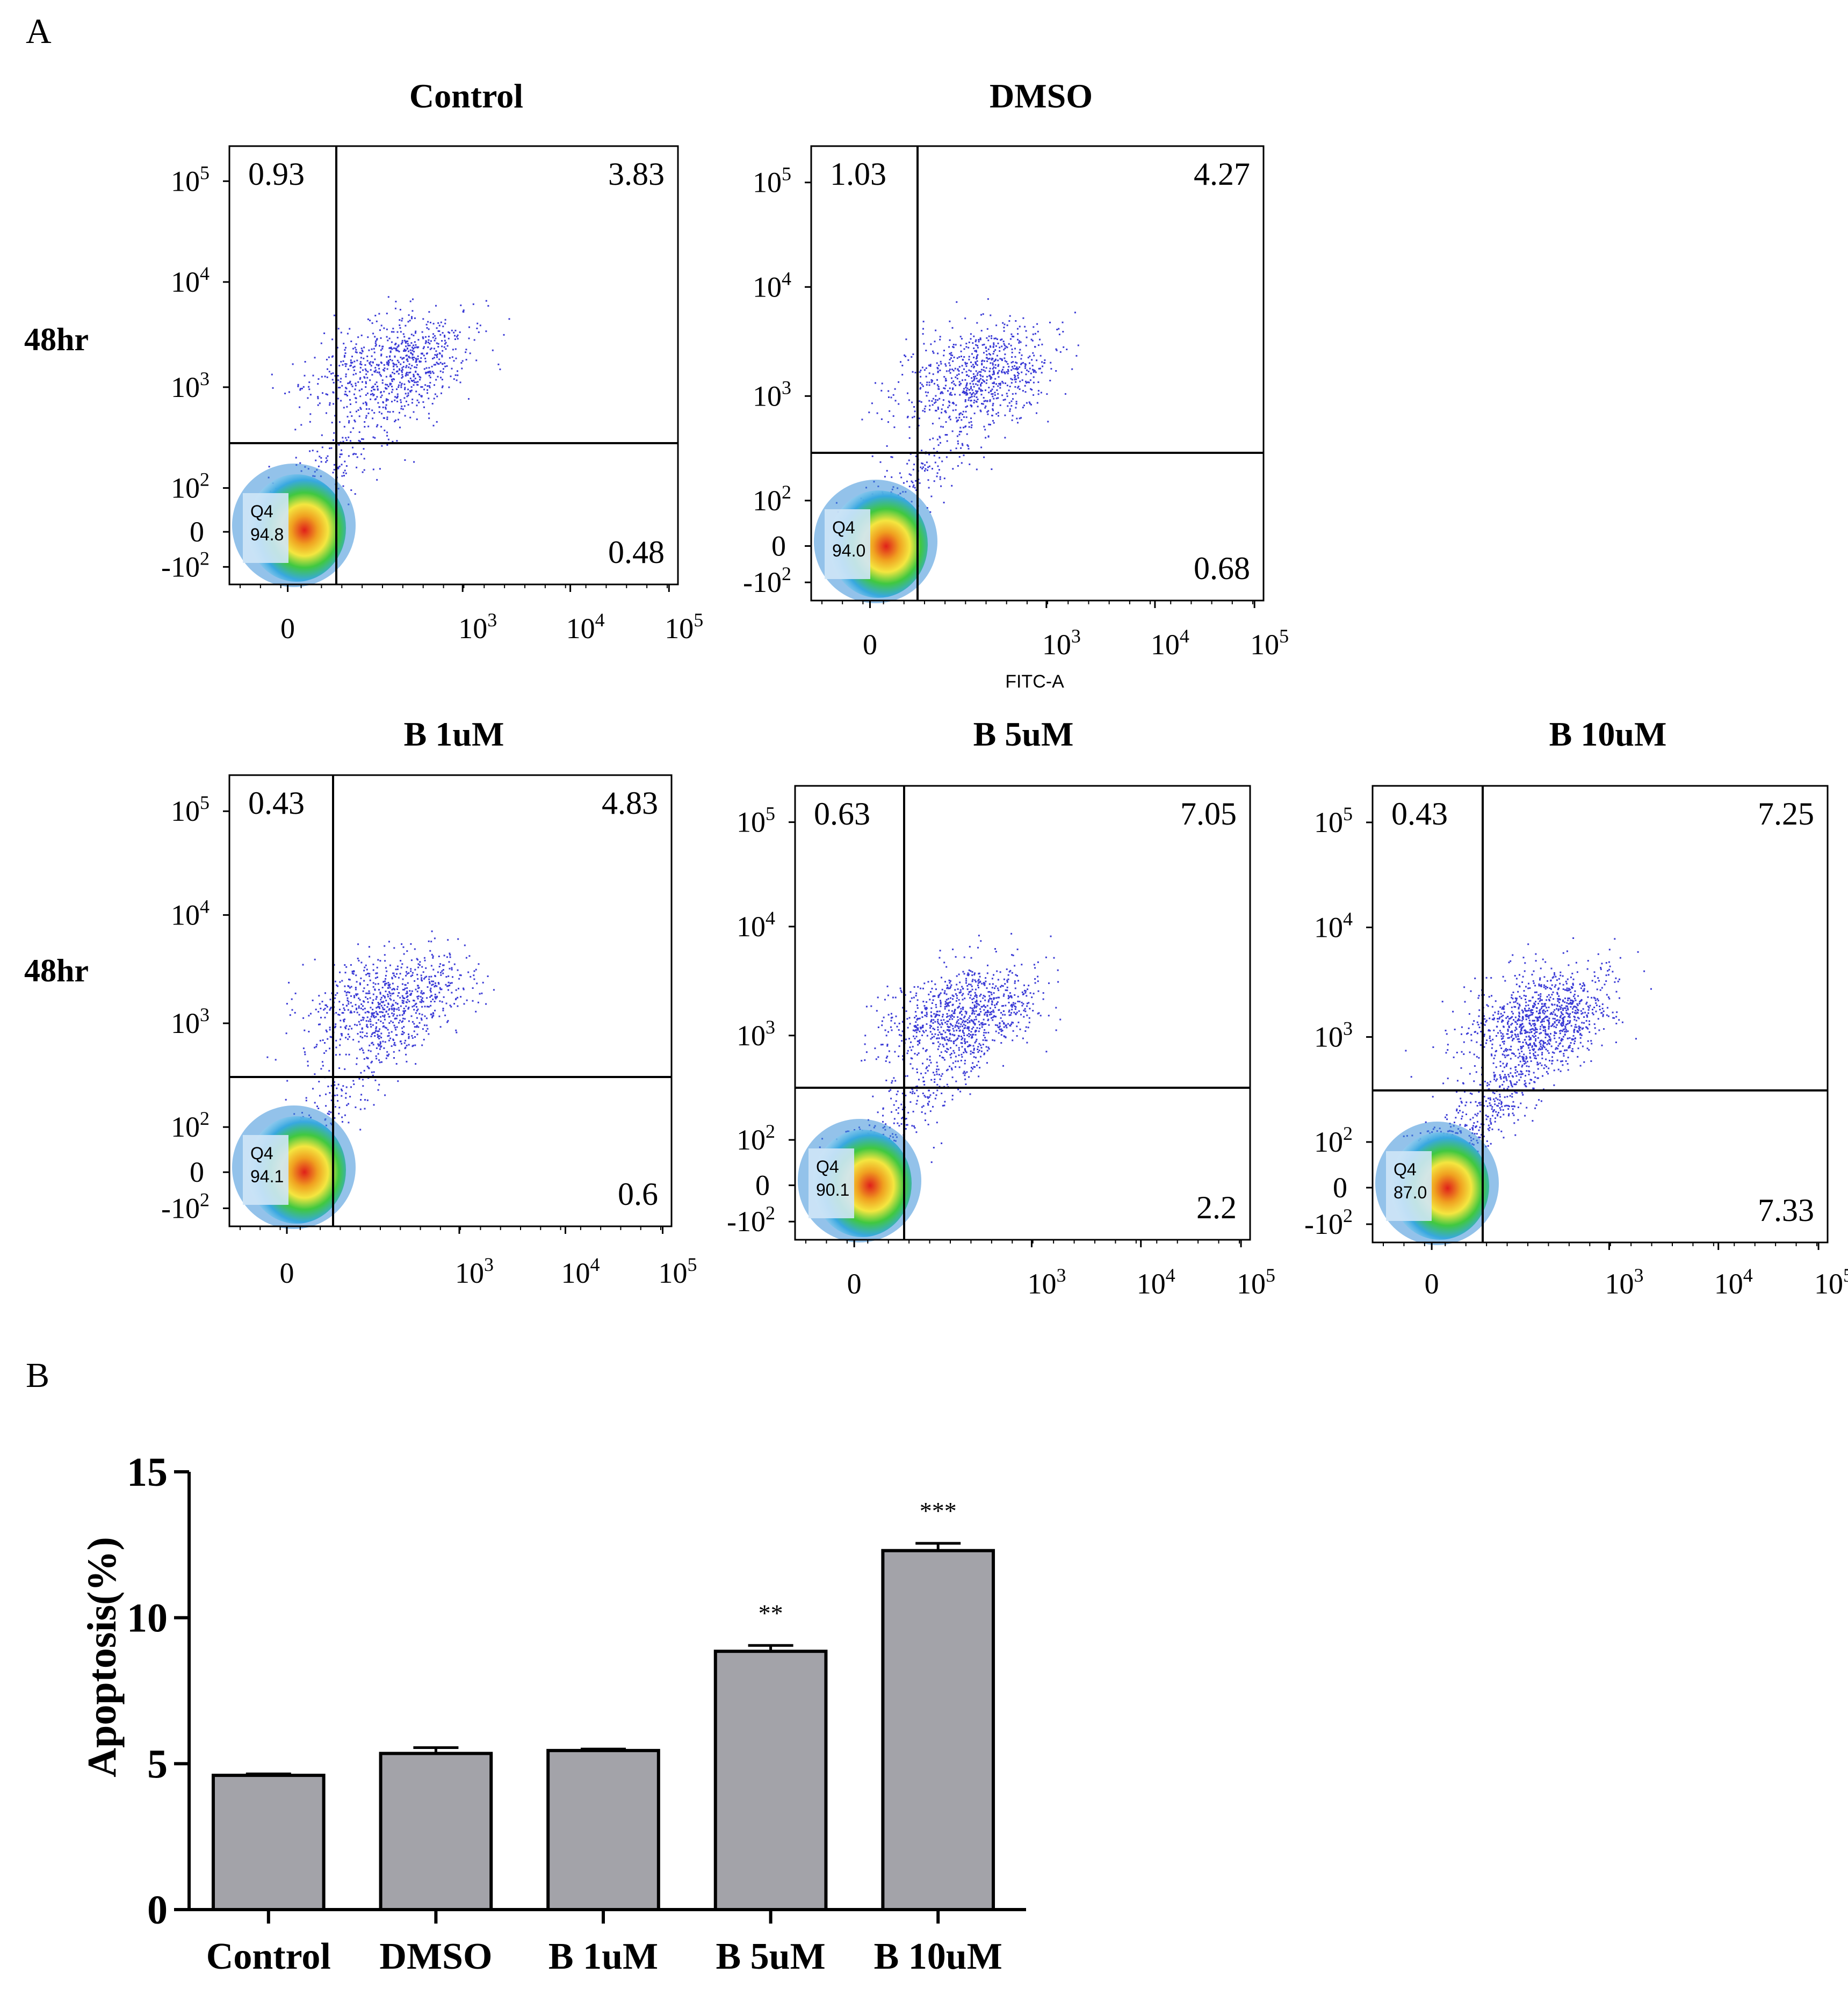  Describe the element at coordinates (770, 1956) in the screenshot. I see `bar-category-label: B 5uM` at that location.